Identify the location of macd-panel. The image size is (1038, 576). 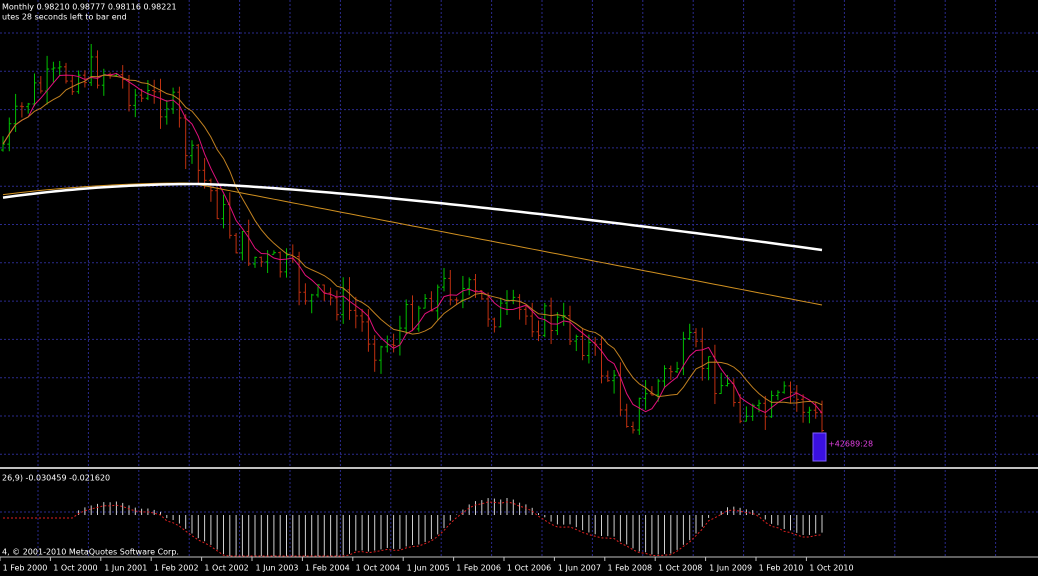
(413, 527).